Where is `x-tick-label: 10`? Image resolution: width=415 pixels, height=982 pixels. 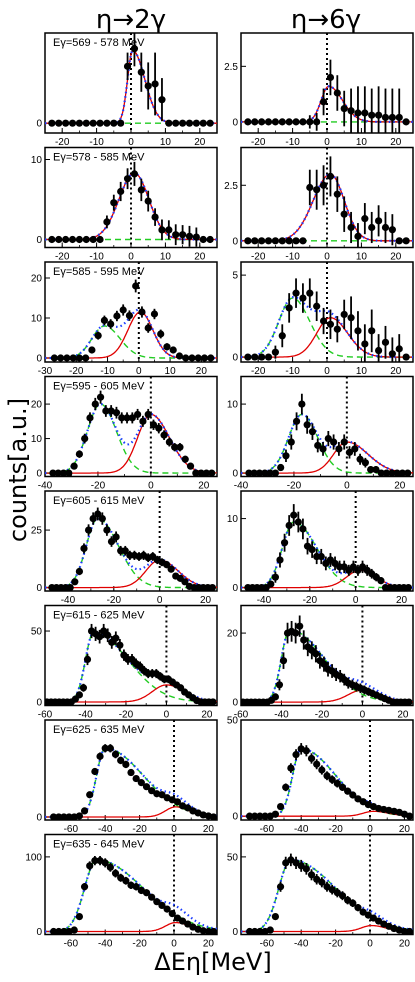
x-tick-label: 10 is located at coordinates (166, 257).